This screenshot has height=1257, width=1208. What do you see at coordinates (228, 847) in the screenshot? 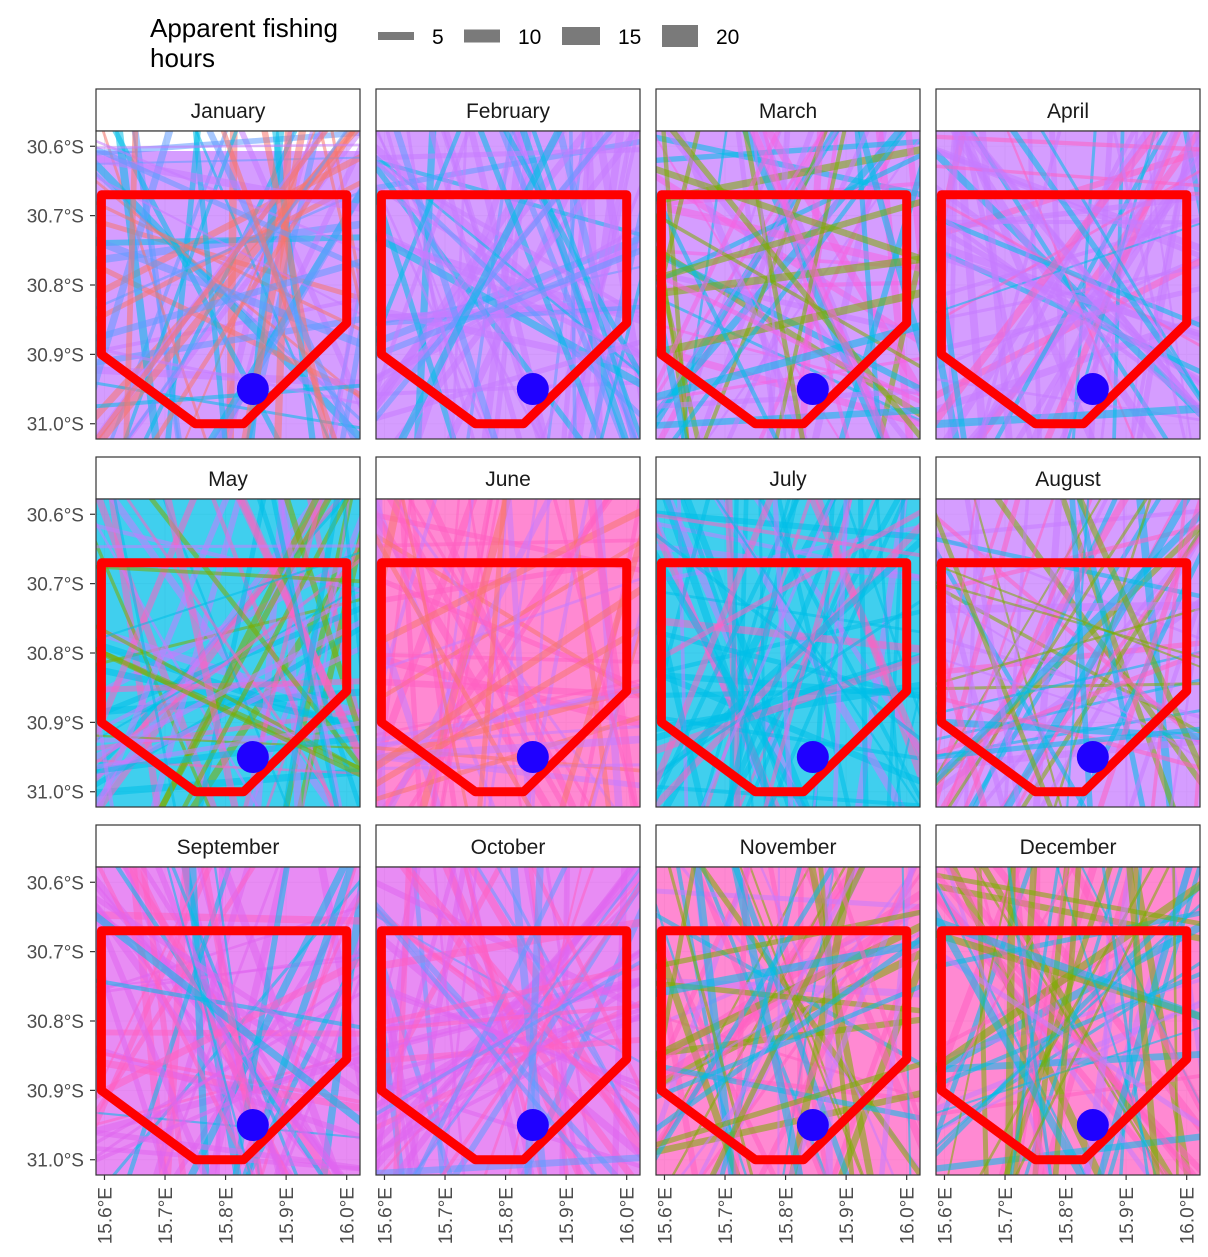
I see `facet-title: September` at bounding box center [228, 847].